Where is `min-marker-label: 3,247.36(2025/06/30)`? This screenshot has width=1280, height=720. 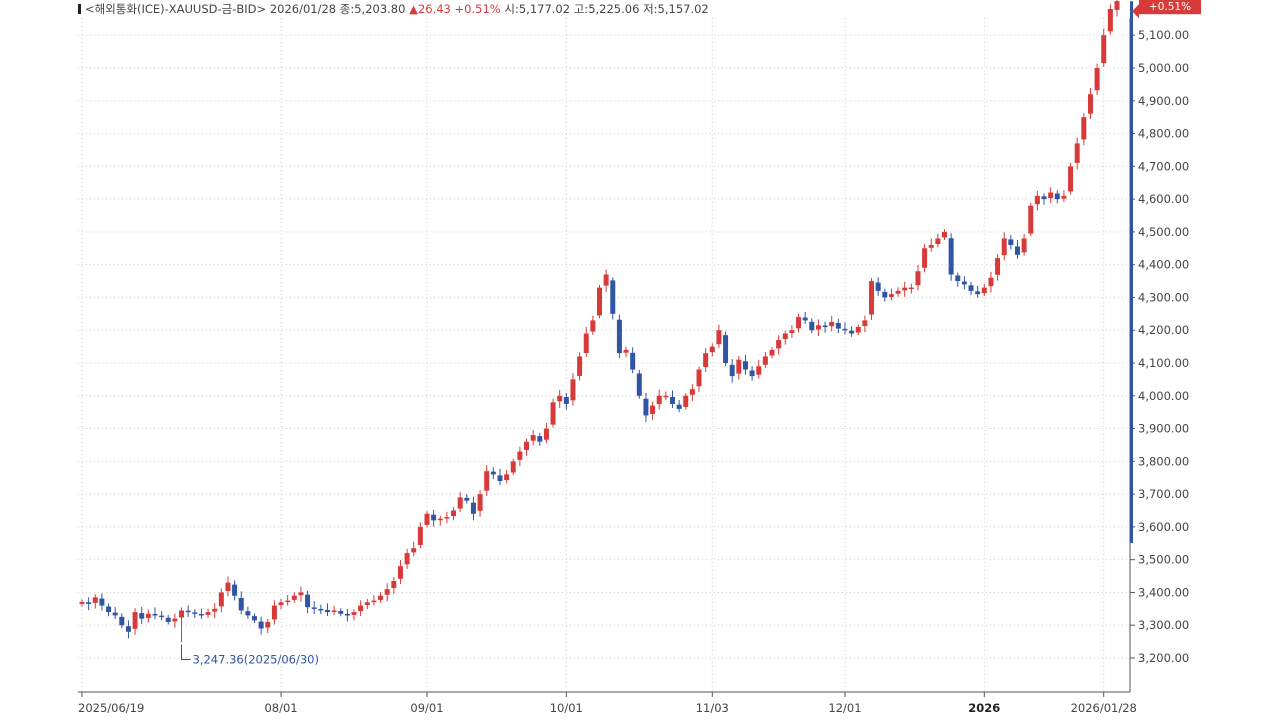 min-marker-label: 3,247.36(2025/06/30) is located at coordinates (256, 659).